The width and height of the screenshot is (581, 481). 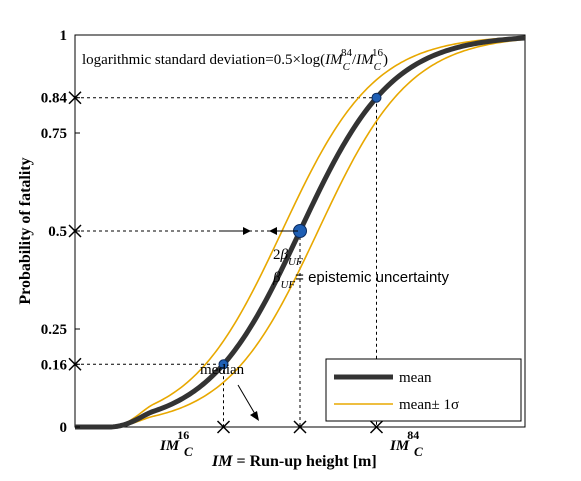 I want to click on beta-definition: βUF= epistemic uncertainty, so click(x=360, y=280).